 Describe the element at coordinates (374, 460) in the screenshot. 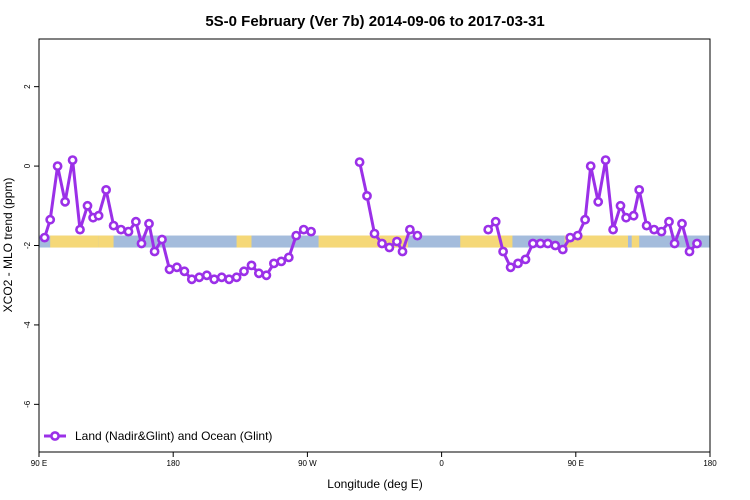

I see `x-axis: 90 E 180 90 W 0 90 E 180` at that location.